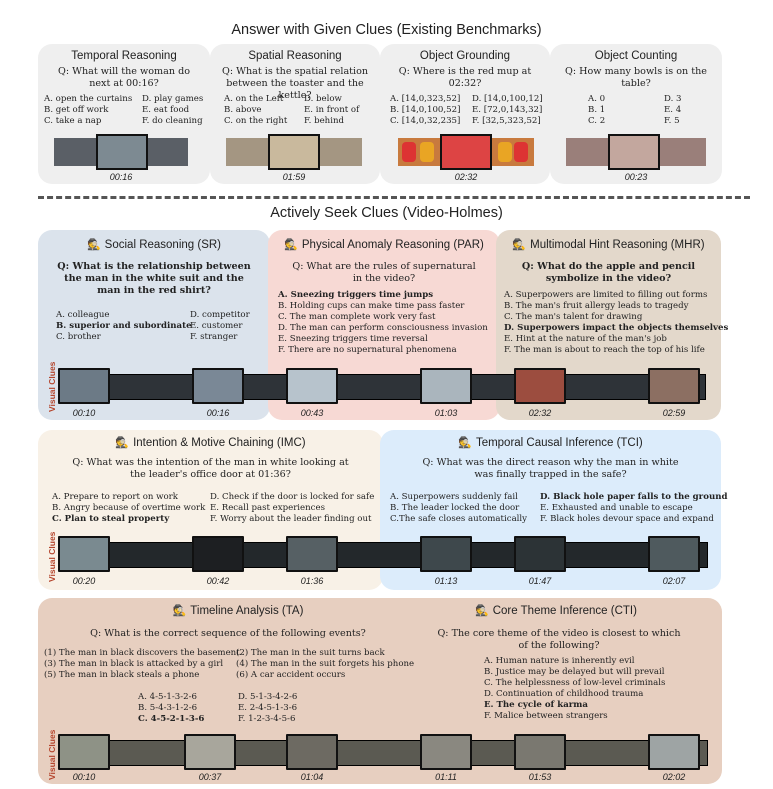 This screenshot has width=773, height=789. I want to click on card-title-row: 🕵 Physical Anomaly Reasoning (PAR), so click(384, 244).